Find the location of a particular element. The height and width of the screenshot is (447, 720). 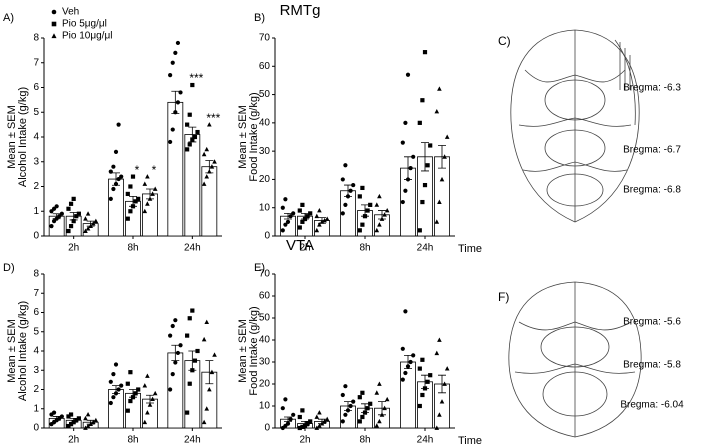

y-tick-label: 40 is located at coordinates (265, 340).